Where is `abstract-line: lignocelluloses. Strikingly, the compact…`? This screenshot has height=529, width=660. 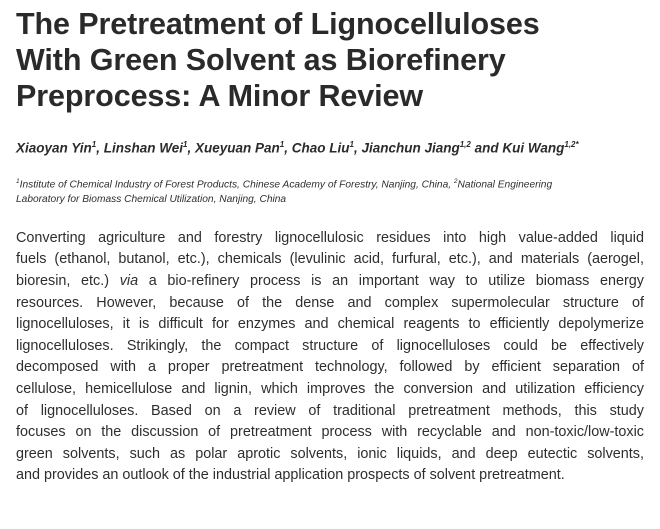
abstract-line: lignocelluloses. Strikingly, the compact… is located at coordinates (330, 345).